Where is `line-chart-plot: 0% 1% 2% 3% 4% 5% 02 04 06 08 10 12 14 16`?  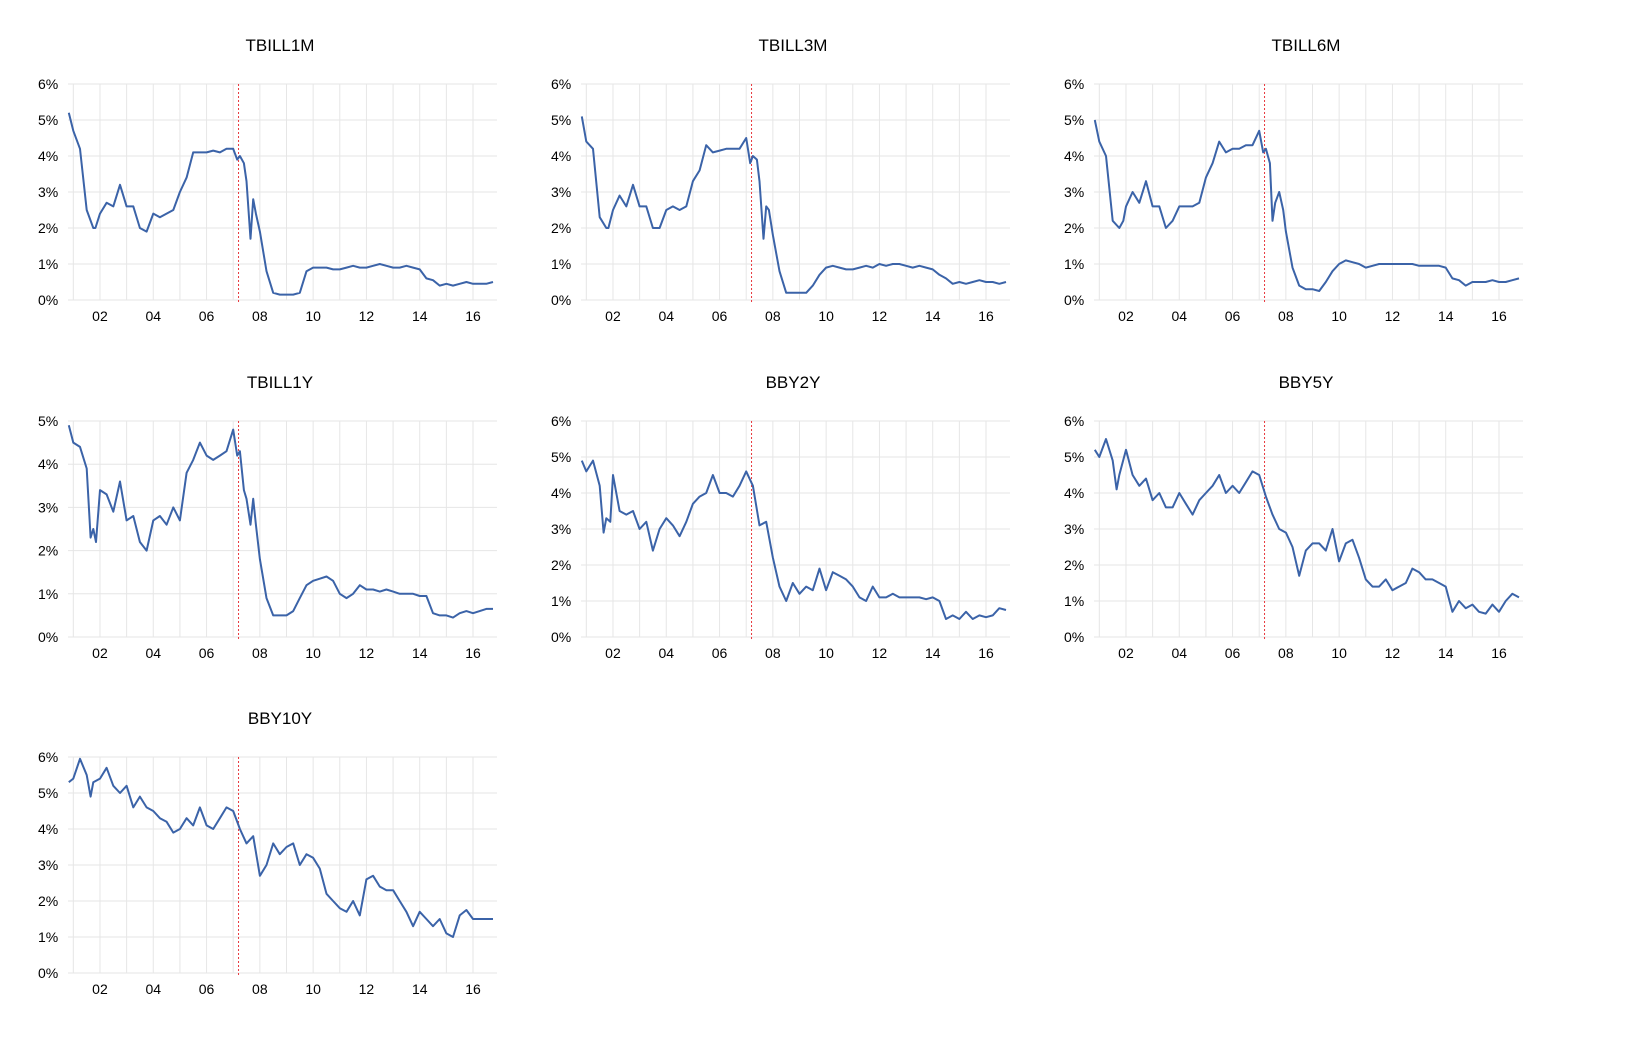 line-chart-plot: 0% 1% 2% 3% 4% 5% 02 04 06 08 10 12 14 16 is located at coordinates (267, 537).